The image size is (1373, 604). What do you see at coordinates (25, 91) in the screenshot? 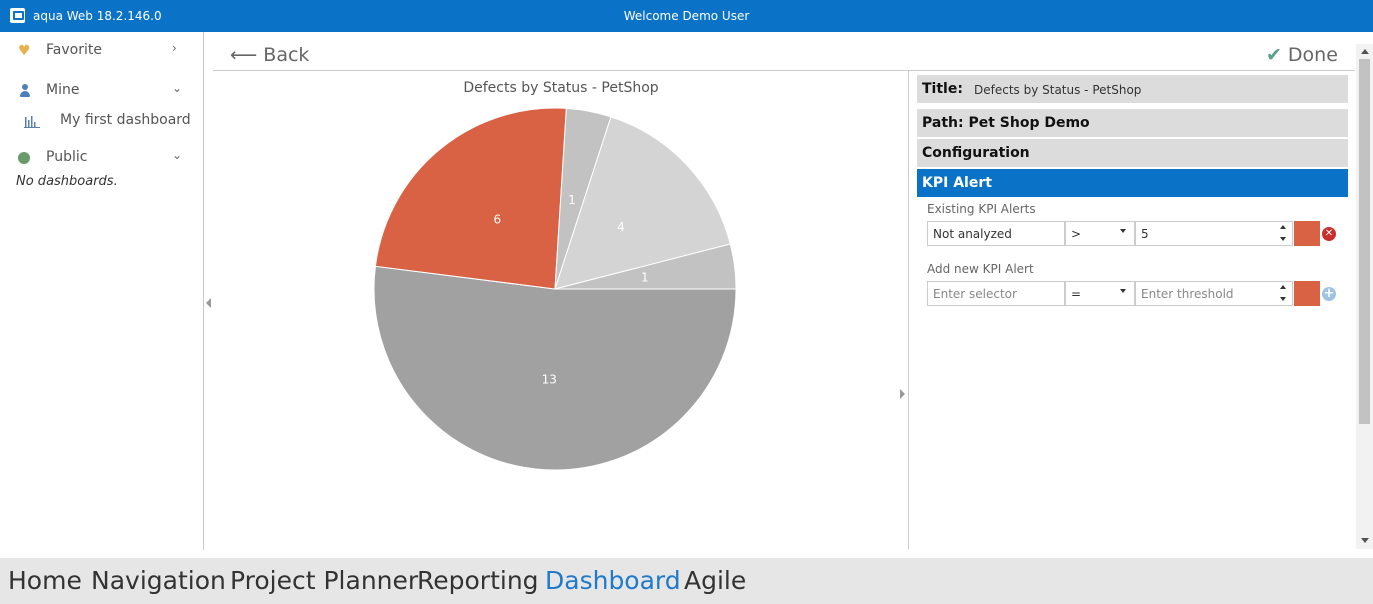
I see `person-icon` at bounding box center [25, 91].